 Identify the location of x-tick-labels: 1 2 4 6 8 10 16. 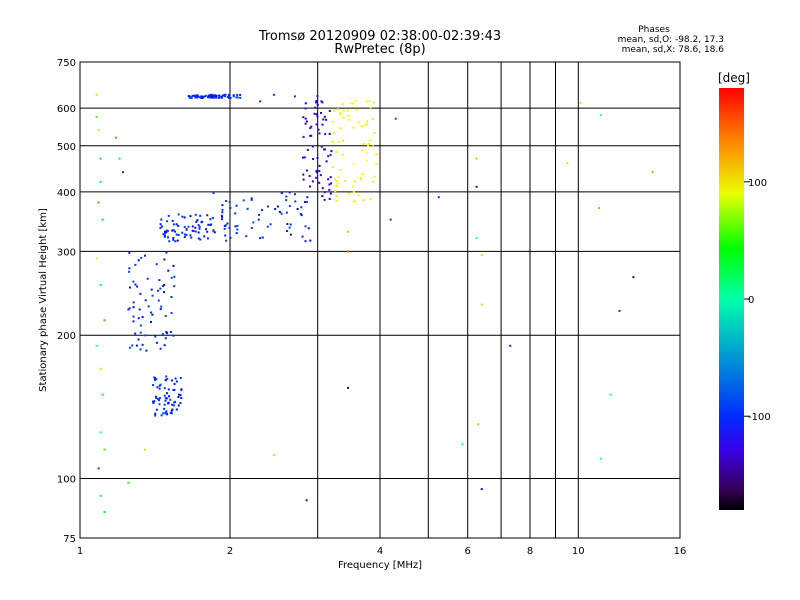
(382, 551).